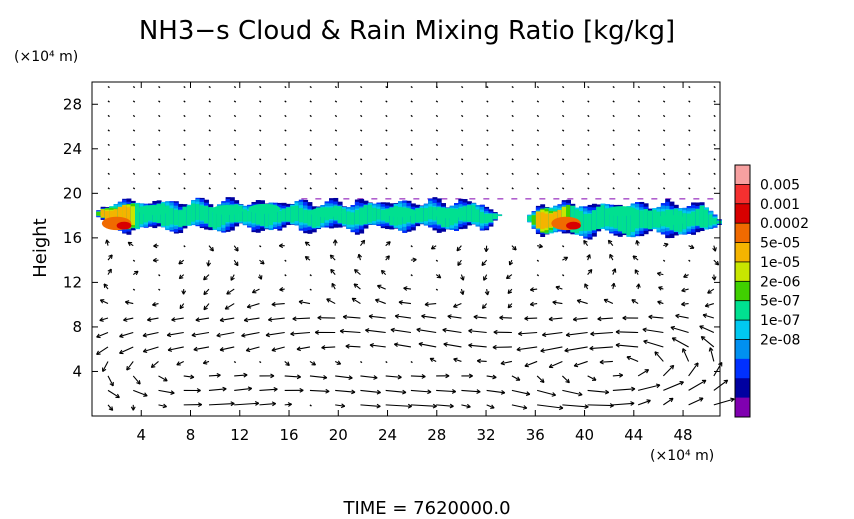  What do you see at coordinates (338, 435) in the screenshot?
I see `x-tick-label: 20` at bounding box center [338, 435].